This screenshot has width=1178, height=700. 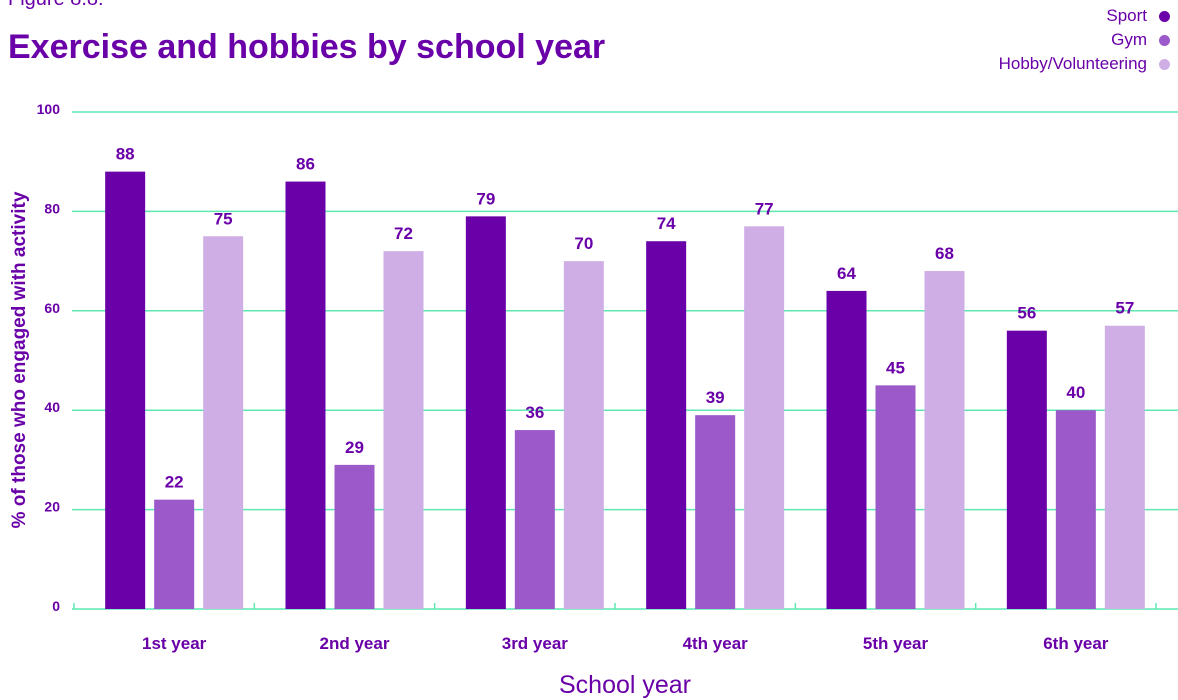 I want to click on y-axis-title: % of those who engaged with activity, so click(x=19, y=359).